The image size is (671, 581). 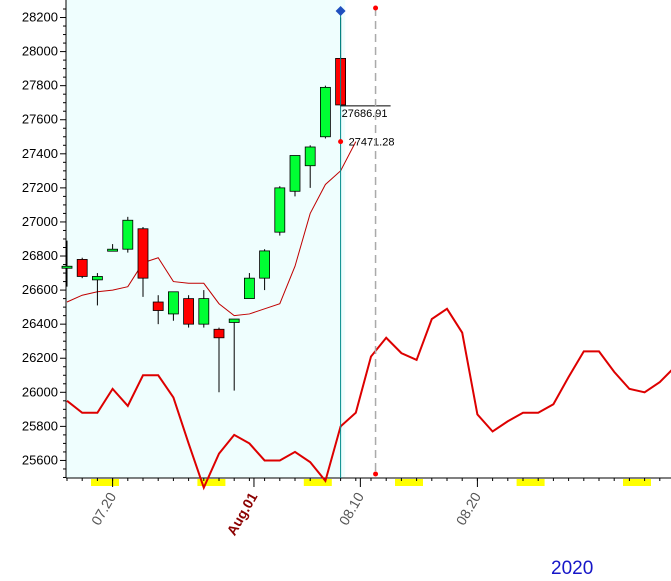 What do you see at coordinates (365, 241) in the screenshot?
I see `cursor-overlay: 27686.91 27471.28` at bounding box center [365, 241].